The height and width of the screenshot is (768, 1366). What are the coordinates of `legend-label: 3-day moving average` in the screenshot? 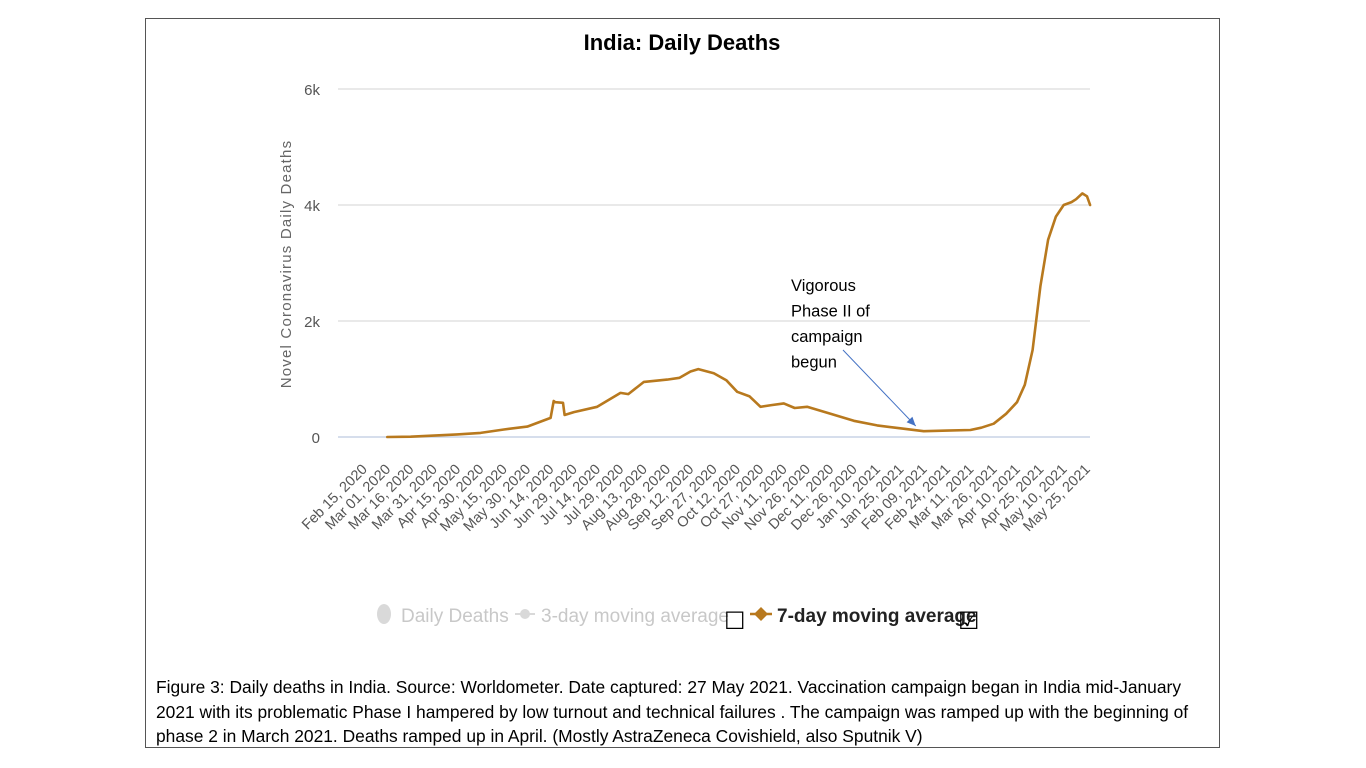 It's located at (635, 616).